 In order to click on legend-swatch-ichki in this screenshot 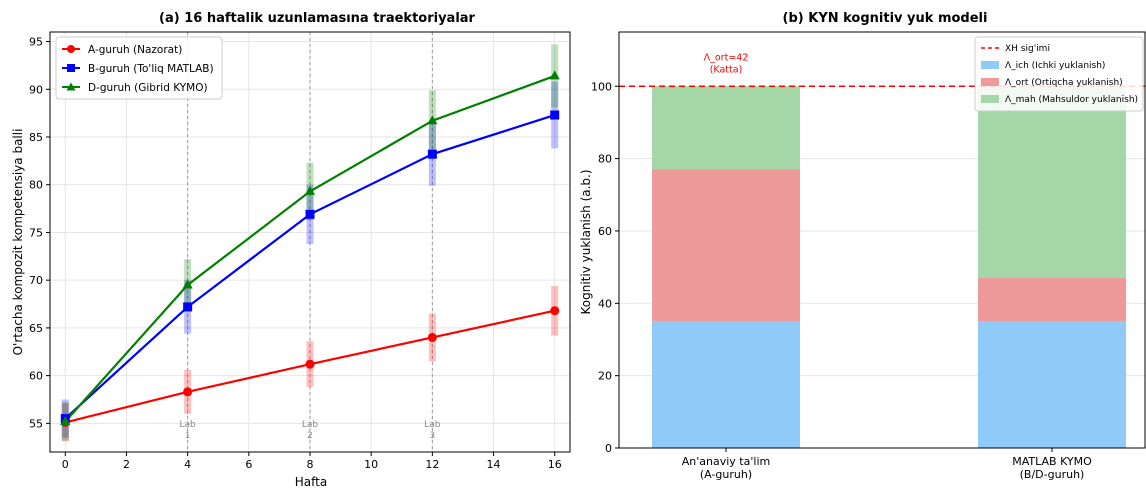, I will do `click(990, 65)`.